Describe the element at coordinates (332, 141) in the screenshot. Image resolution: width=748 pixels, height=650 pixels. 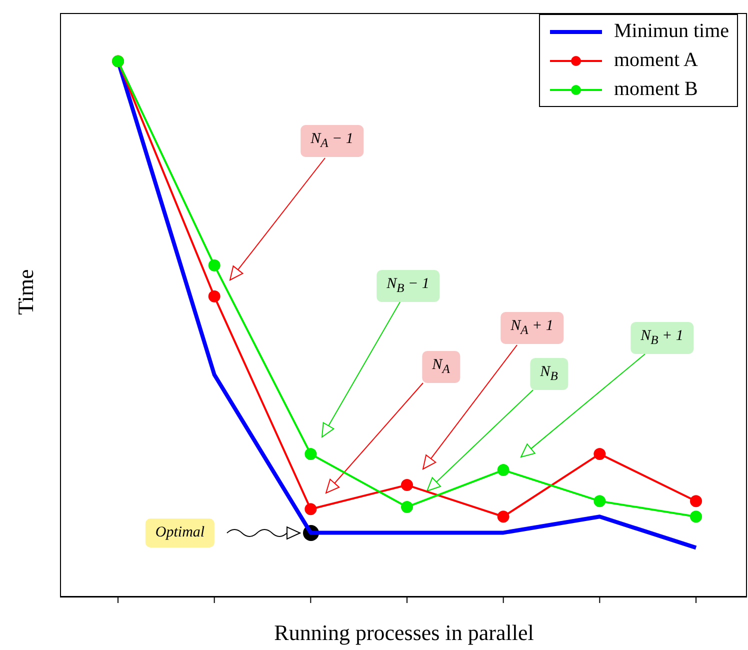
I see `annotation: N$_{A}$ − 1` at that location.